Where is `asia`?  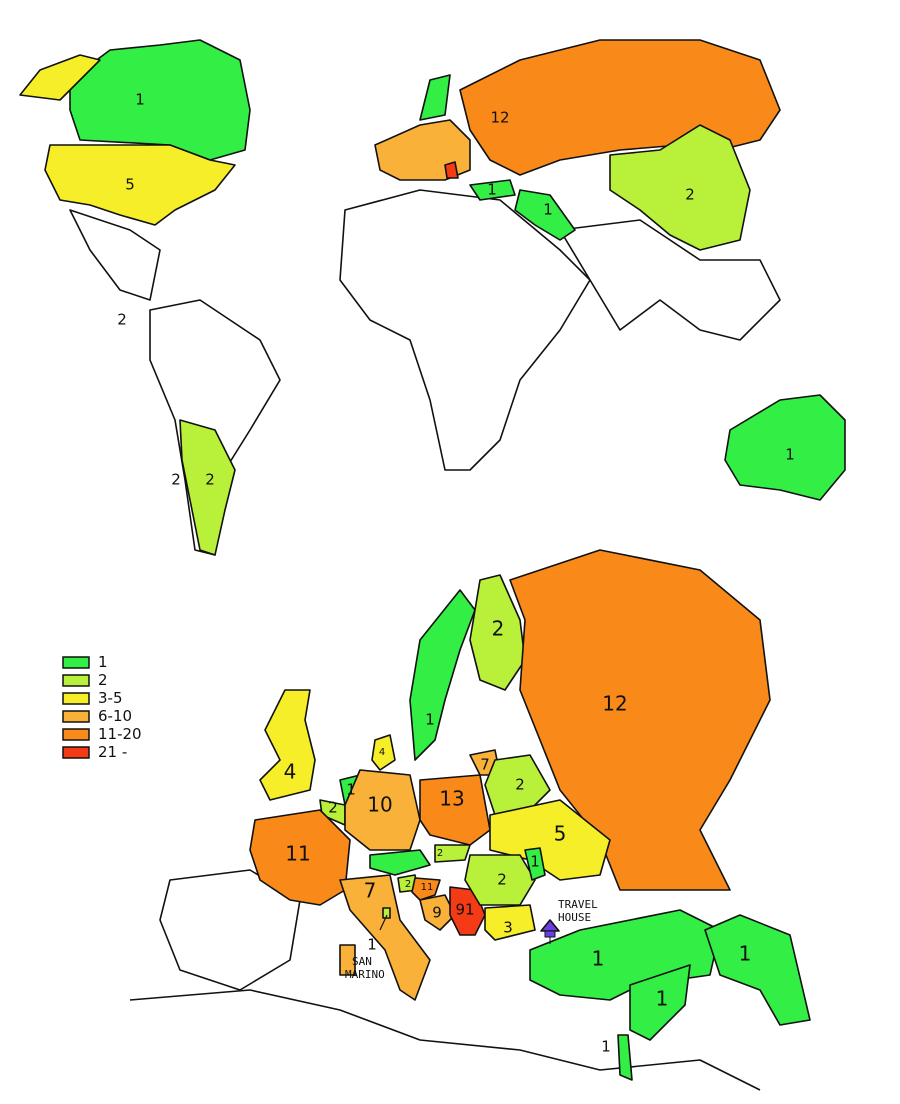
asia is located at coordinates (670, 280).